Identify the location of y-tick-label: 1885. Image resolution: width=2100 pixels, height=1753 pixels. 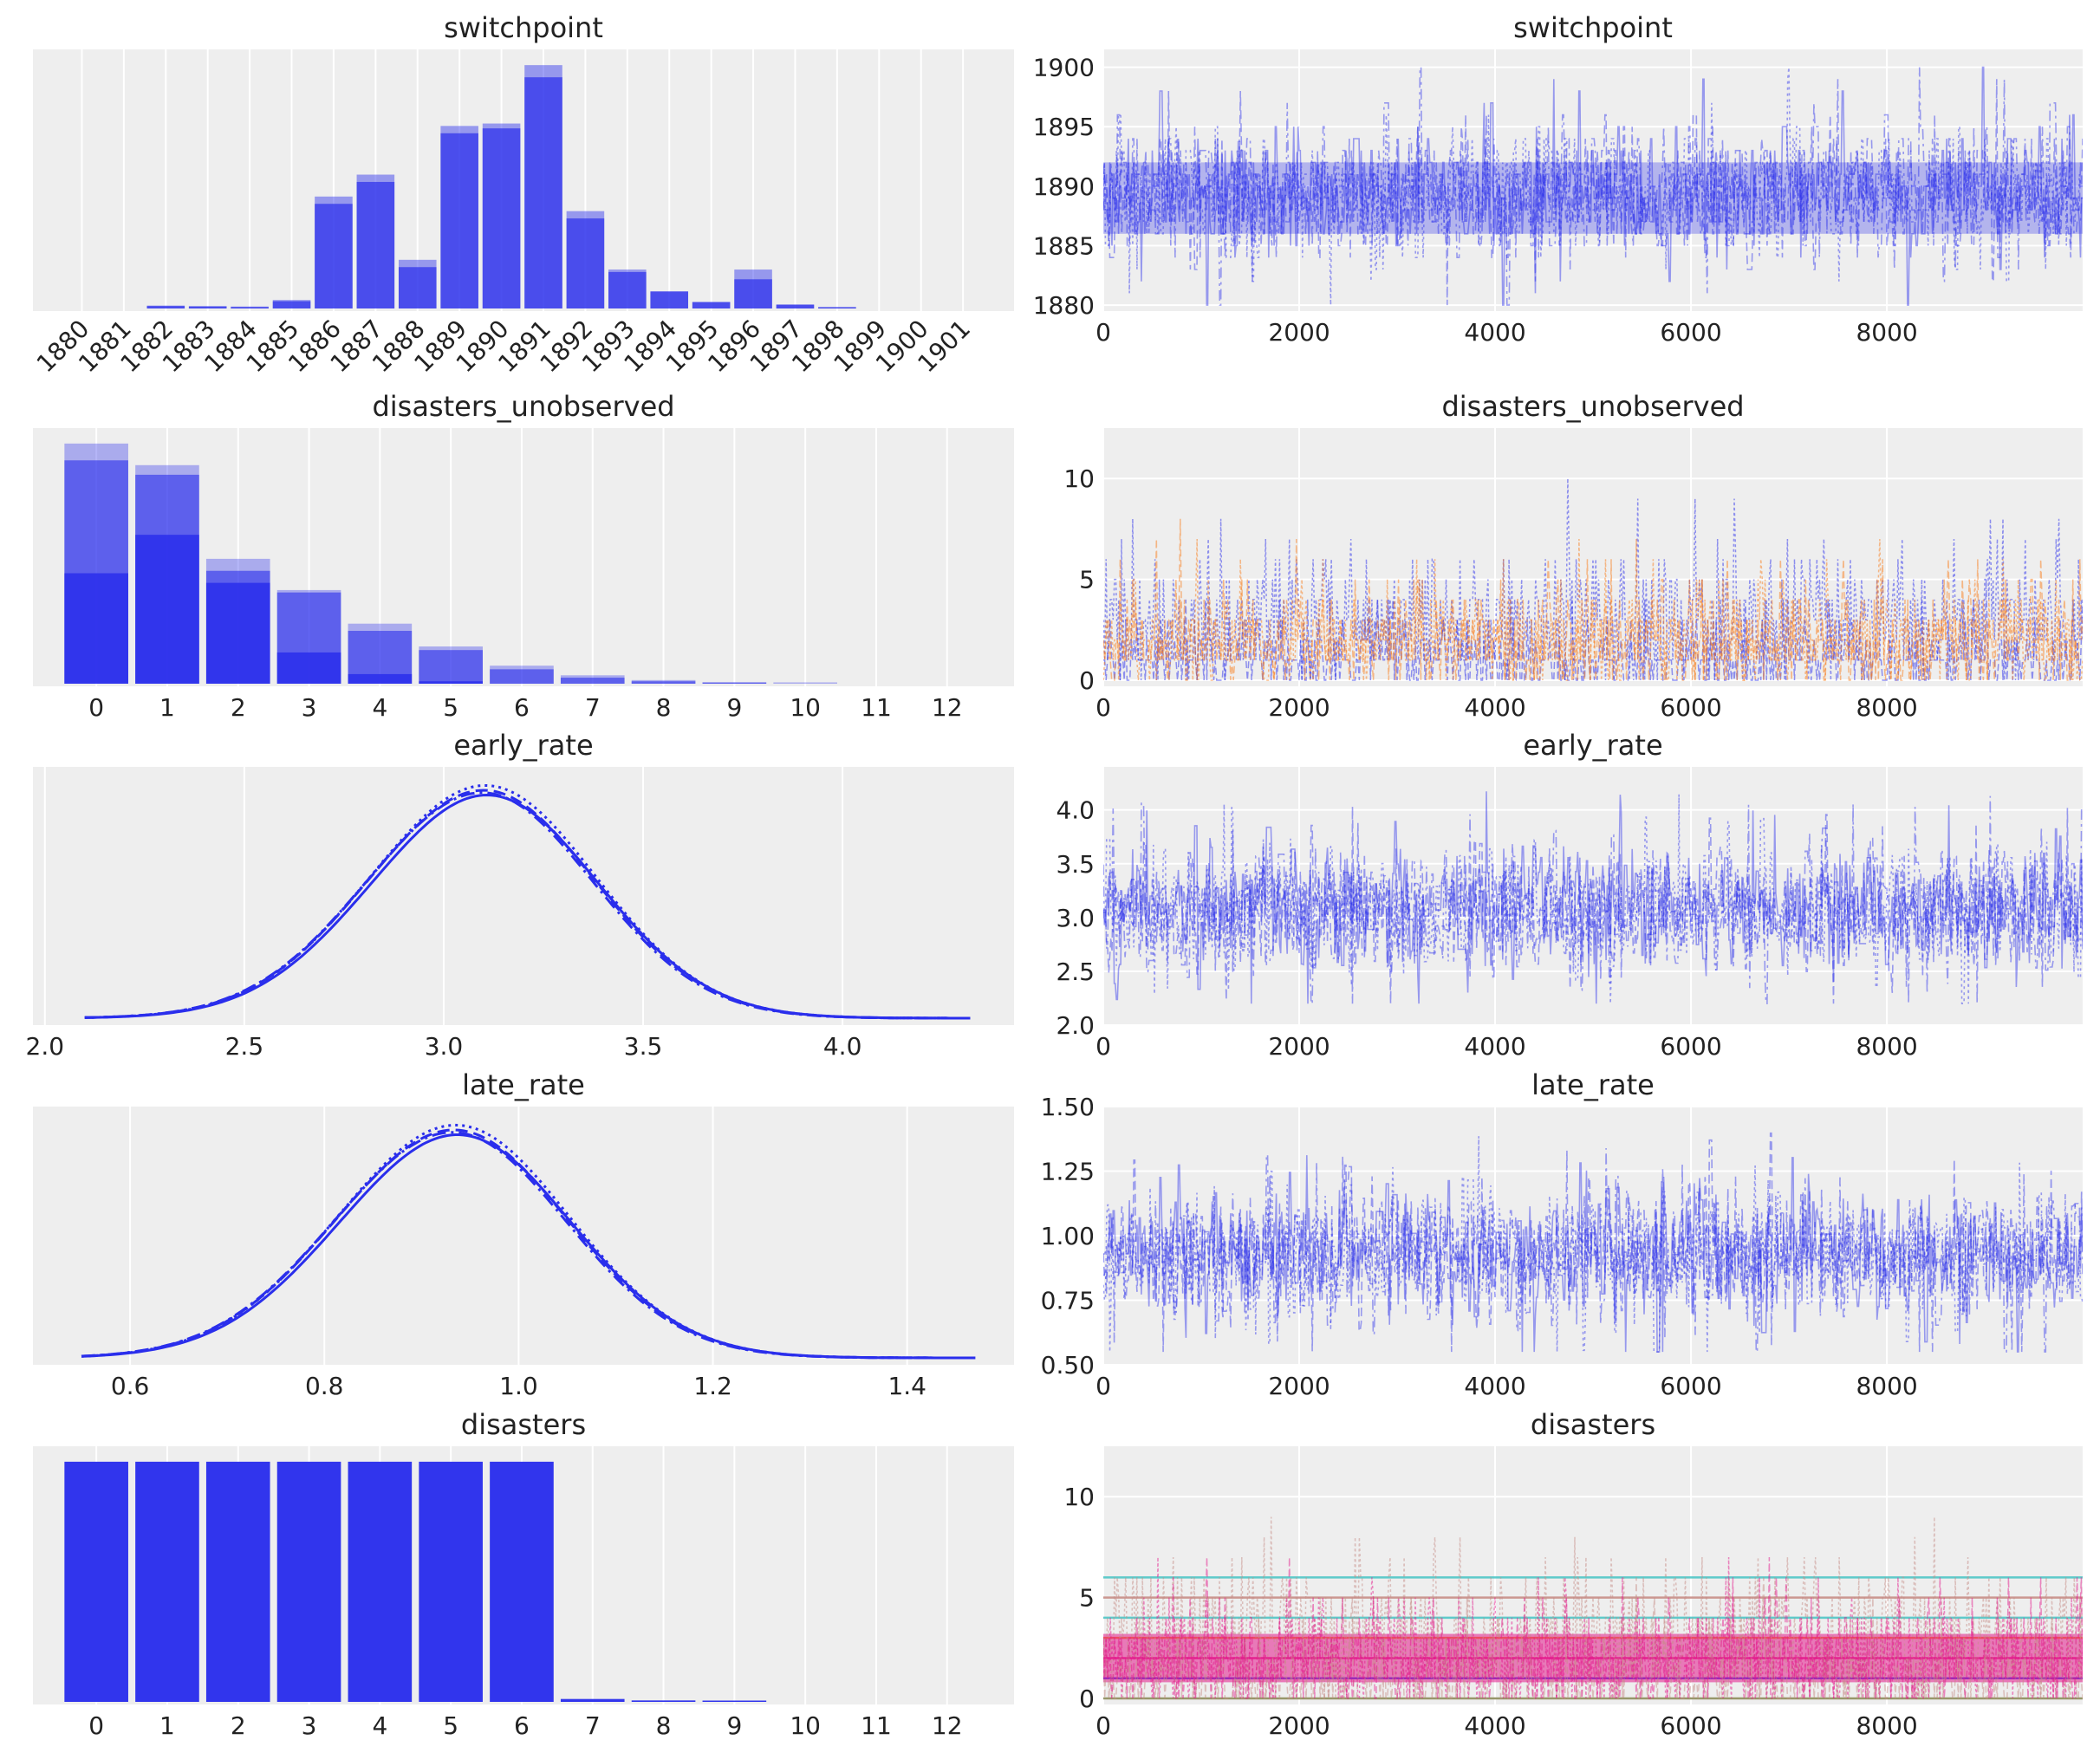
(1064, 246).